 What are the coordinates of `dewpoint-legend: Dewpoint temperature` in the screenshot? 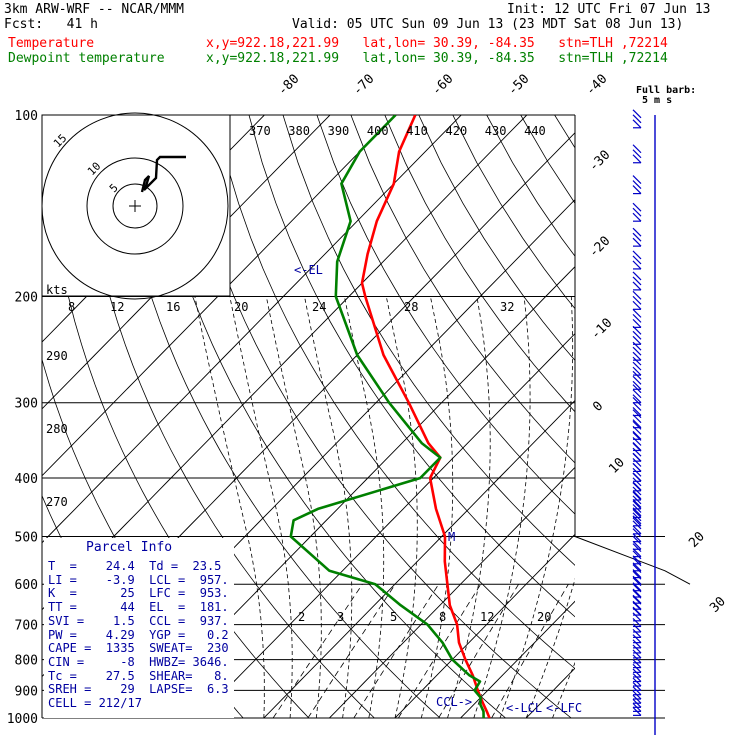 It's located at (86, 58).